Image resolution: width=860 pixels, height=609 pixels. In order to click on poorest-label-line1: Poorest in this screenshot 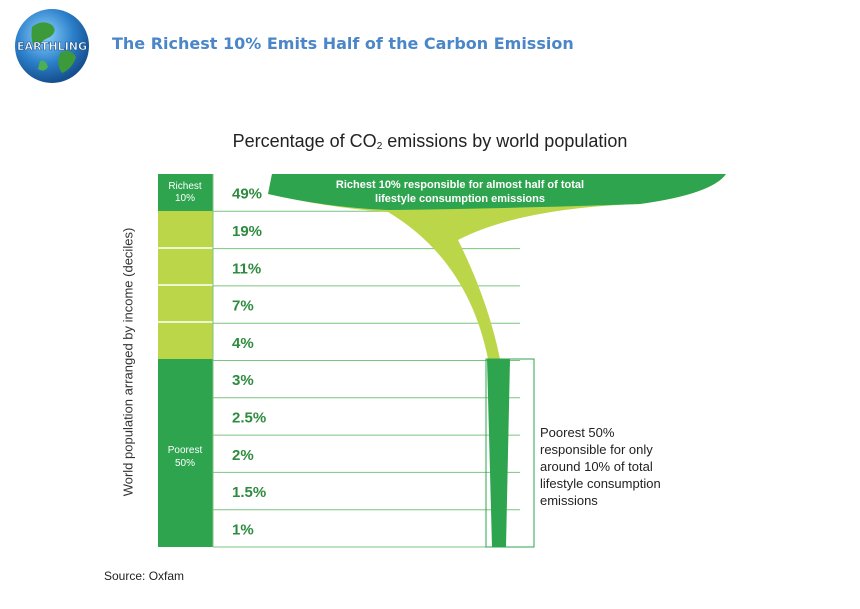, I will do `click(185, 450)`.